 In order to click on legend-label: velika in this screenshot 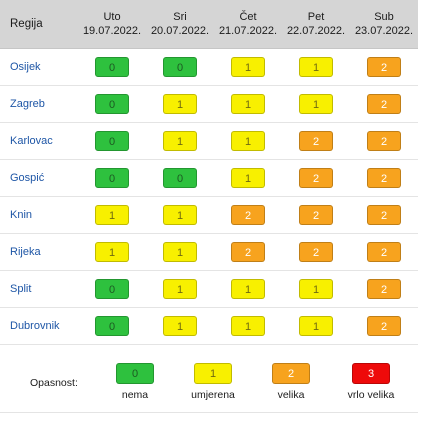, I will do `click(291, 395)`.